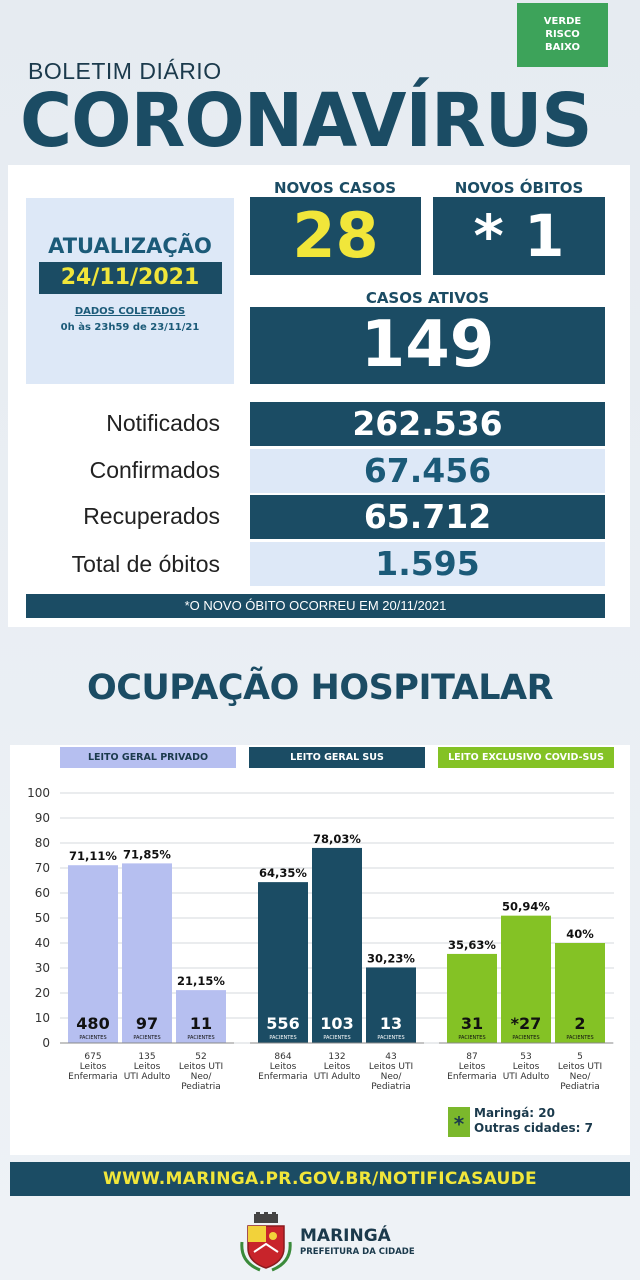  What do you see at coordinates (562, 35) in the screenshot?
I see `risk-level-badge: VERDE RISCO BAIXO` at bounding box center [562, 35].